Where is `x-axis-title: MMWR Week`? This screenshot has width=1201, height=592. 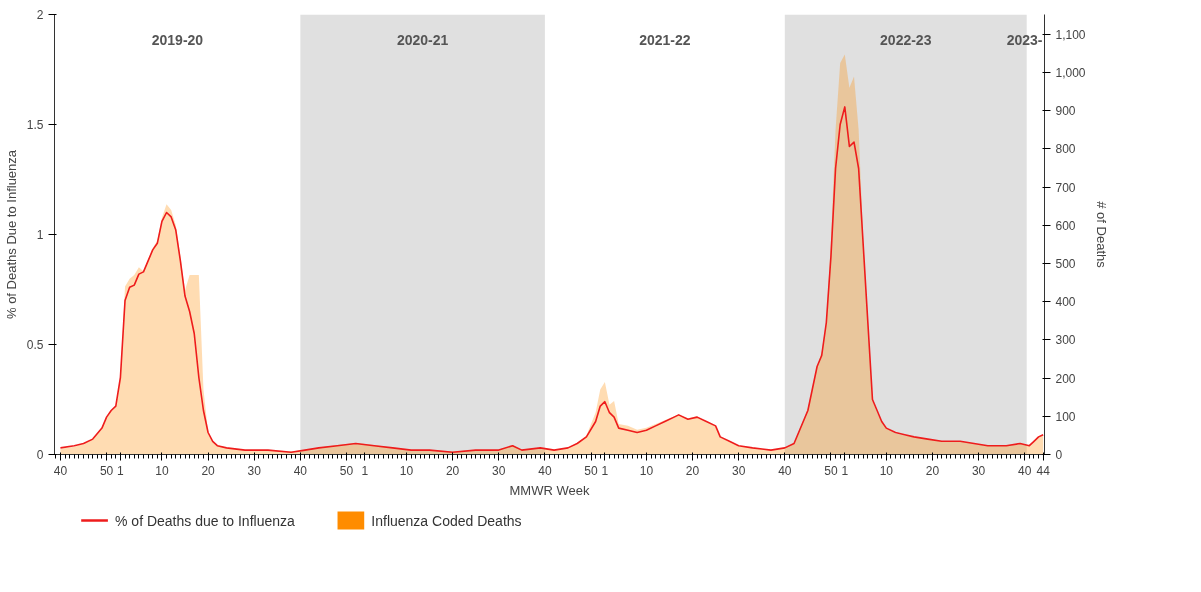 x-axis-title: MMWR Week is located at coordinates (549, 490).